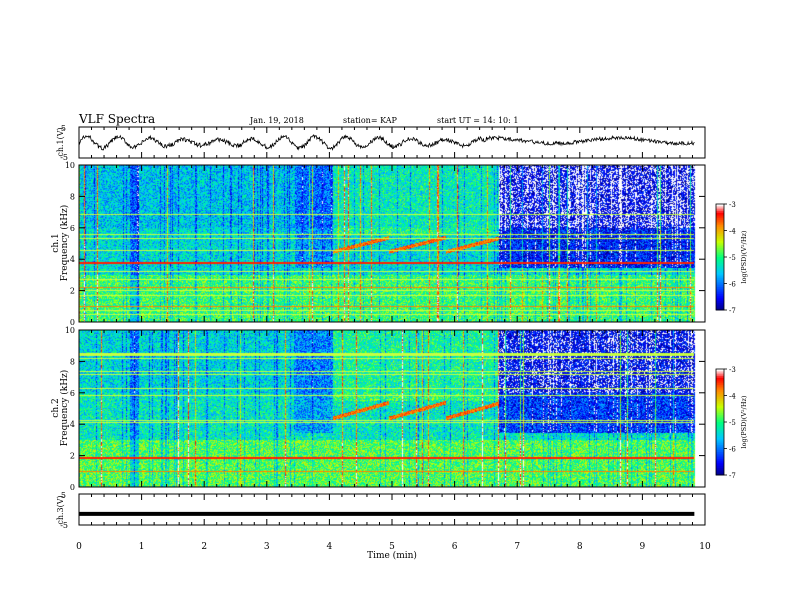 The image size is (792, 612). What do you see at coordinates (705, 547) in the screenshot?
I see `time-tick-label: 10` at bounding box center [705, 547].